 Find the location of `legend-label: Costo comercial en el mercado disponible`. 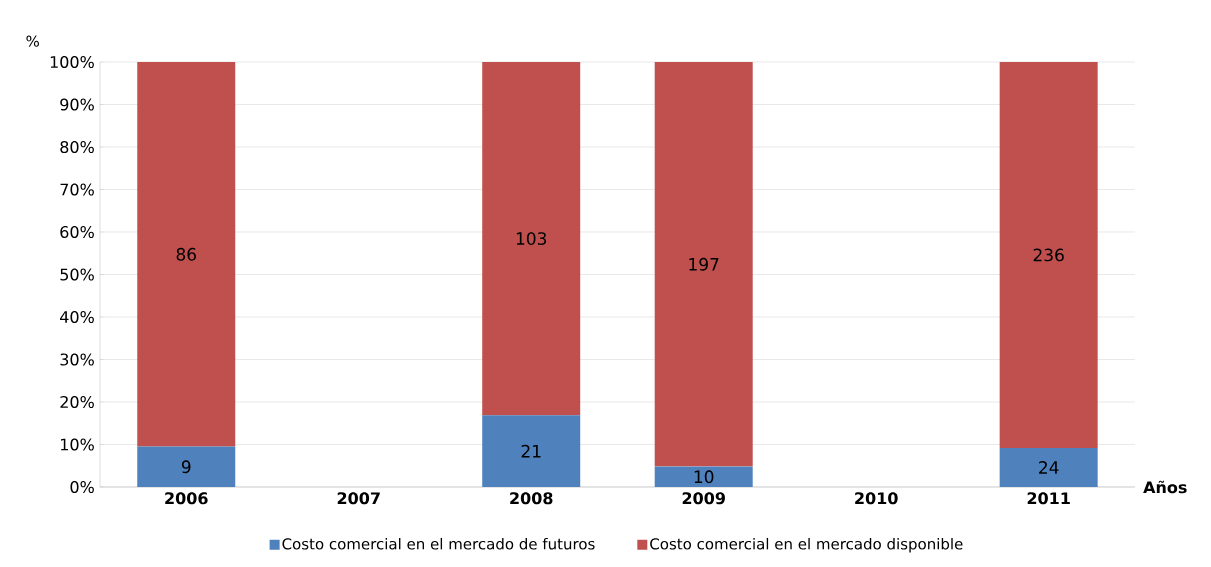

legend-label: Costo comercial en el mercado disponible is located at coordinates (806, 545).